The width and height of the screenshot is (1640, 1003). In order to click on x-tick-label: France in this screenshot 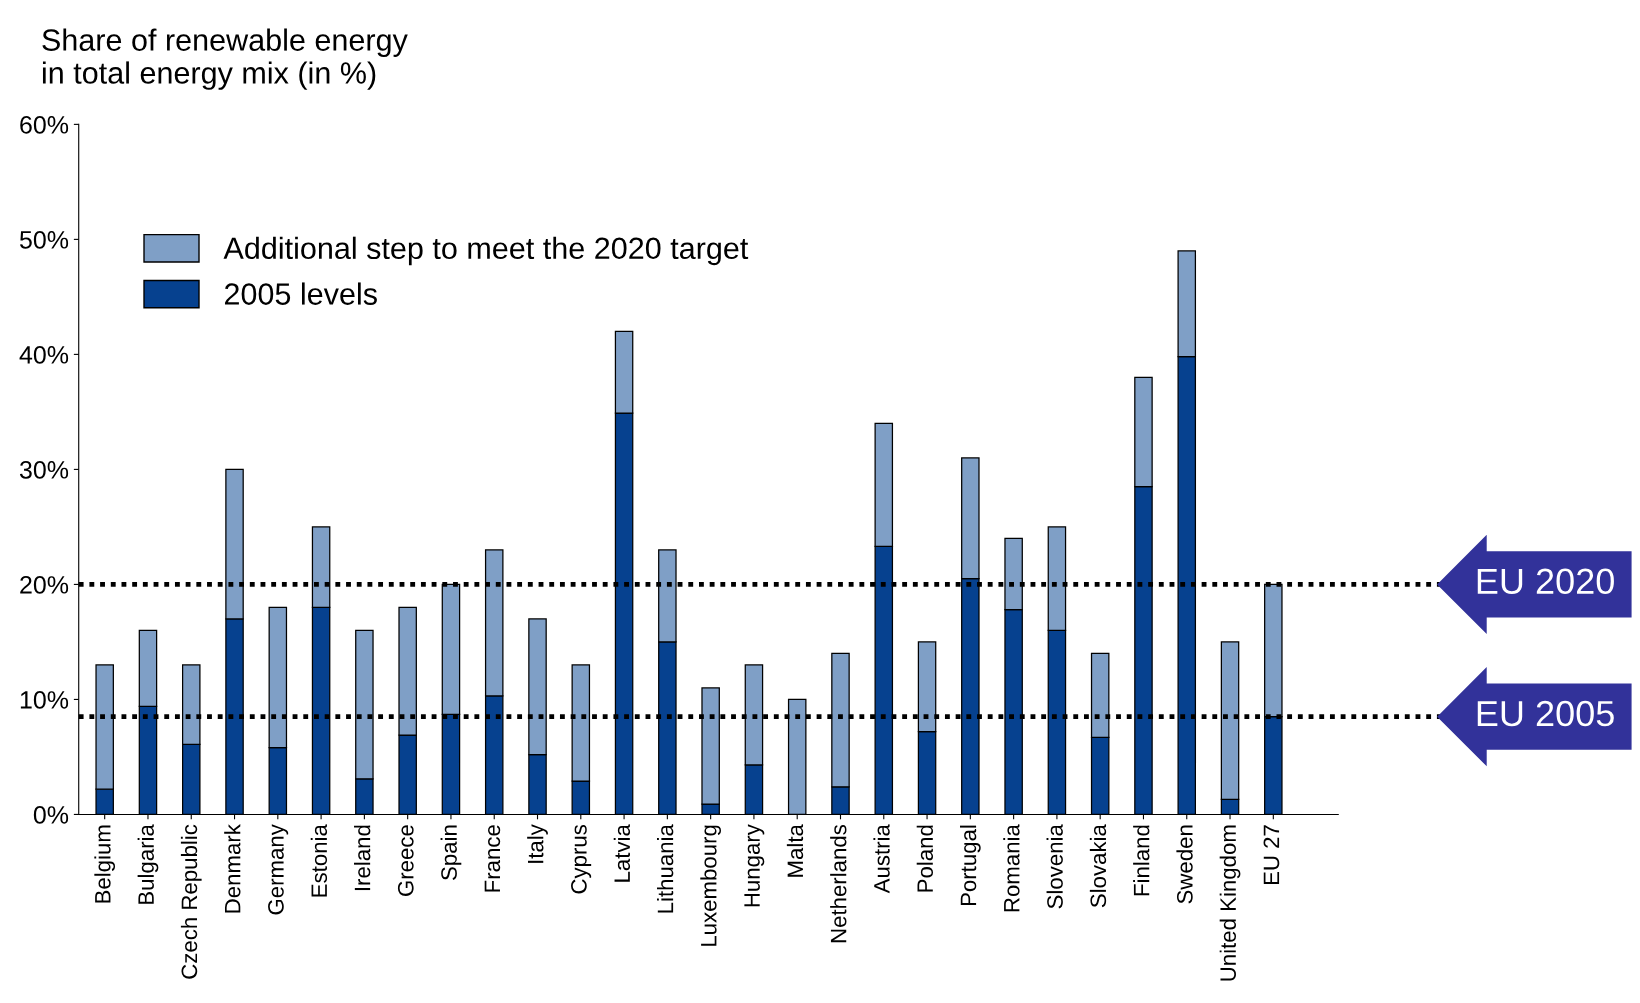, I will do `click(492, 858)`.